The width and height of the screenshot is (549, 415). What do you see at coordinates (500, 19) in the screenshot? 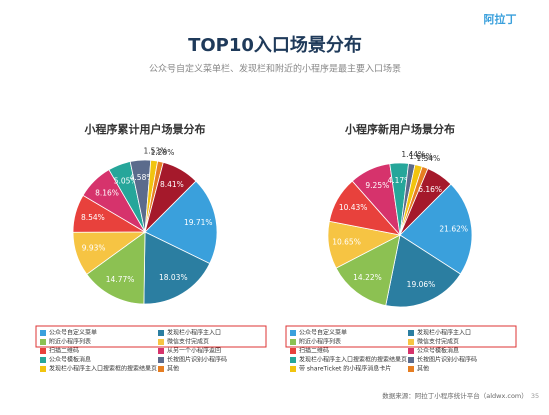
I see `logo: 阿拉丁` at bounding box center [500, 19].